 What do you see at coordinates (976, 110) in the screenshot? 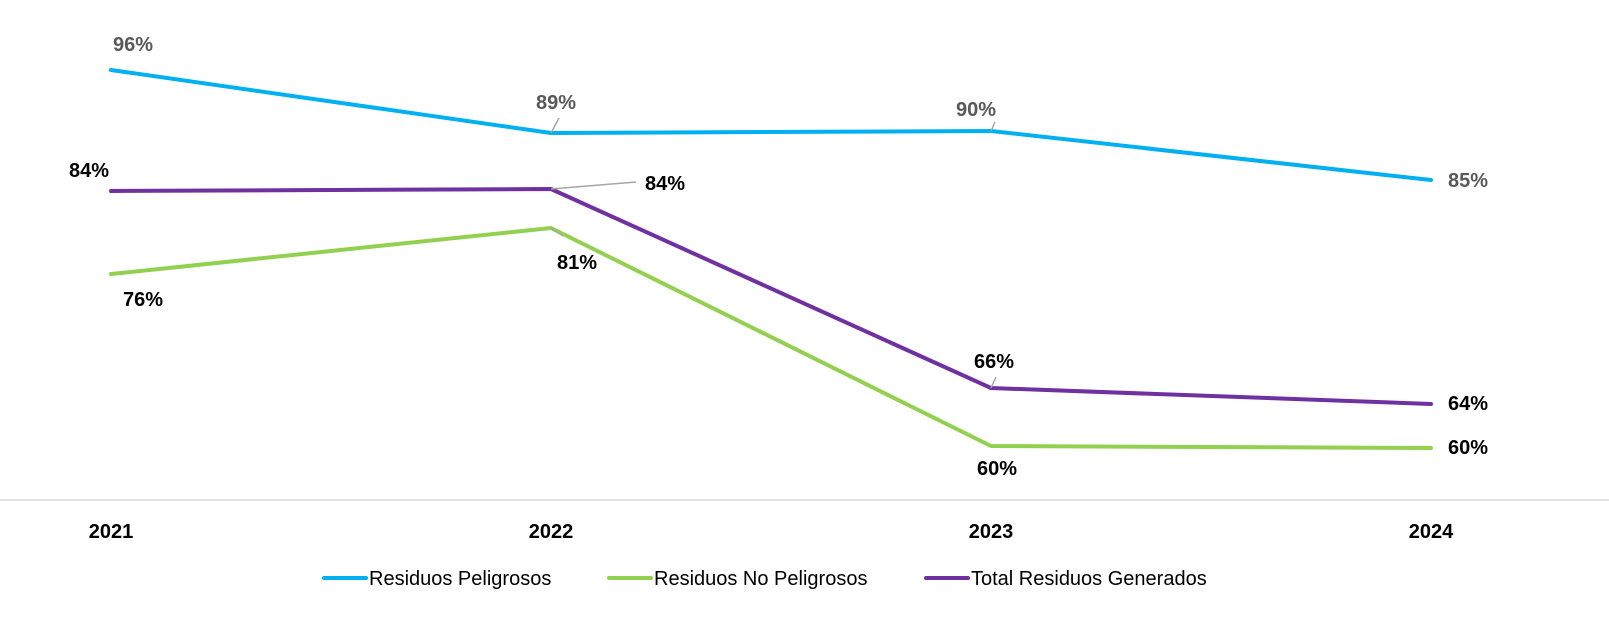
I see `data-label: 90%` at bounding box center [976, 110].